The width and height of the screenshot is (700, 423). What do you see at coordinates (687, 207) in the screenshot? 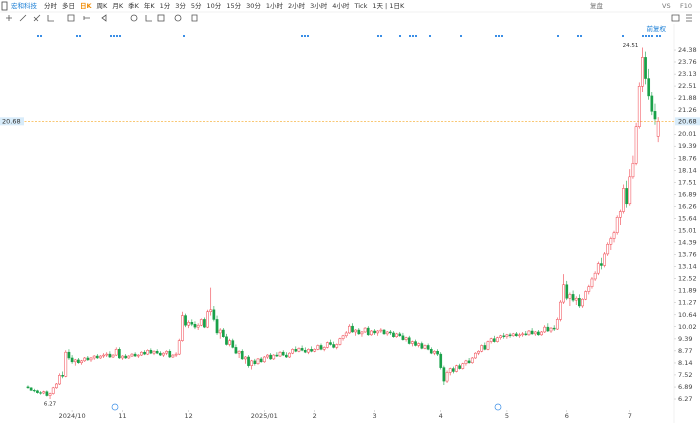
I see `y-tick-label: 16.26` at bounding box center [687, 207].